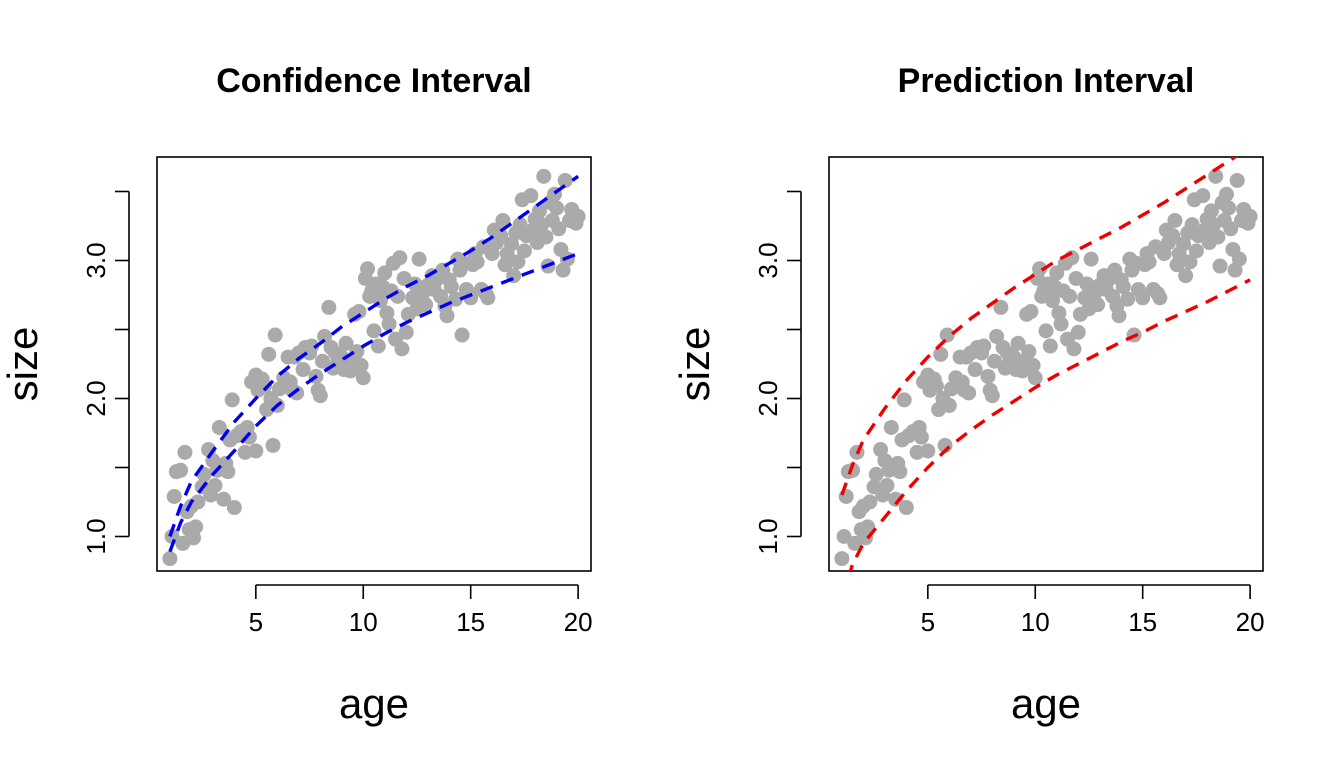  Describe the element at coordinates (256, 622) in the screenshot. I see `x-tick-label: 5` at that location.